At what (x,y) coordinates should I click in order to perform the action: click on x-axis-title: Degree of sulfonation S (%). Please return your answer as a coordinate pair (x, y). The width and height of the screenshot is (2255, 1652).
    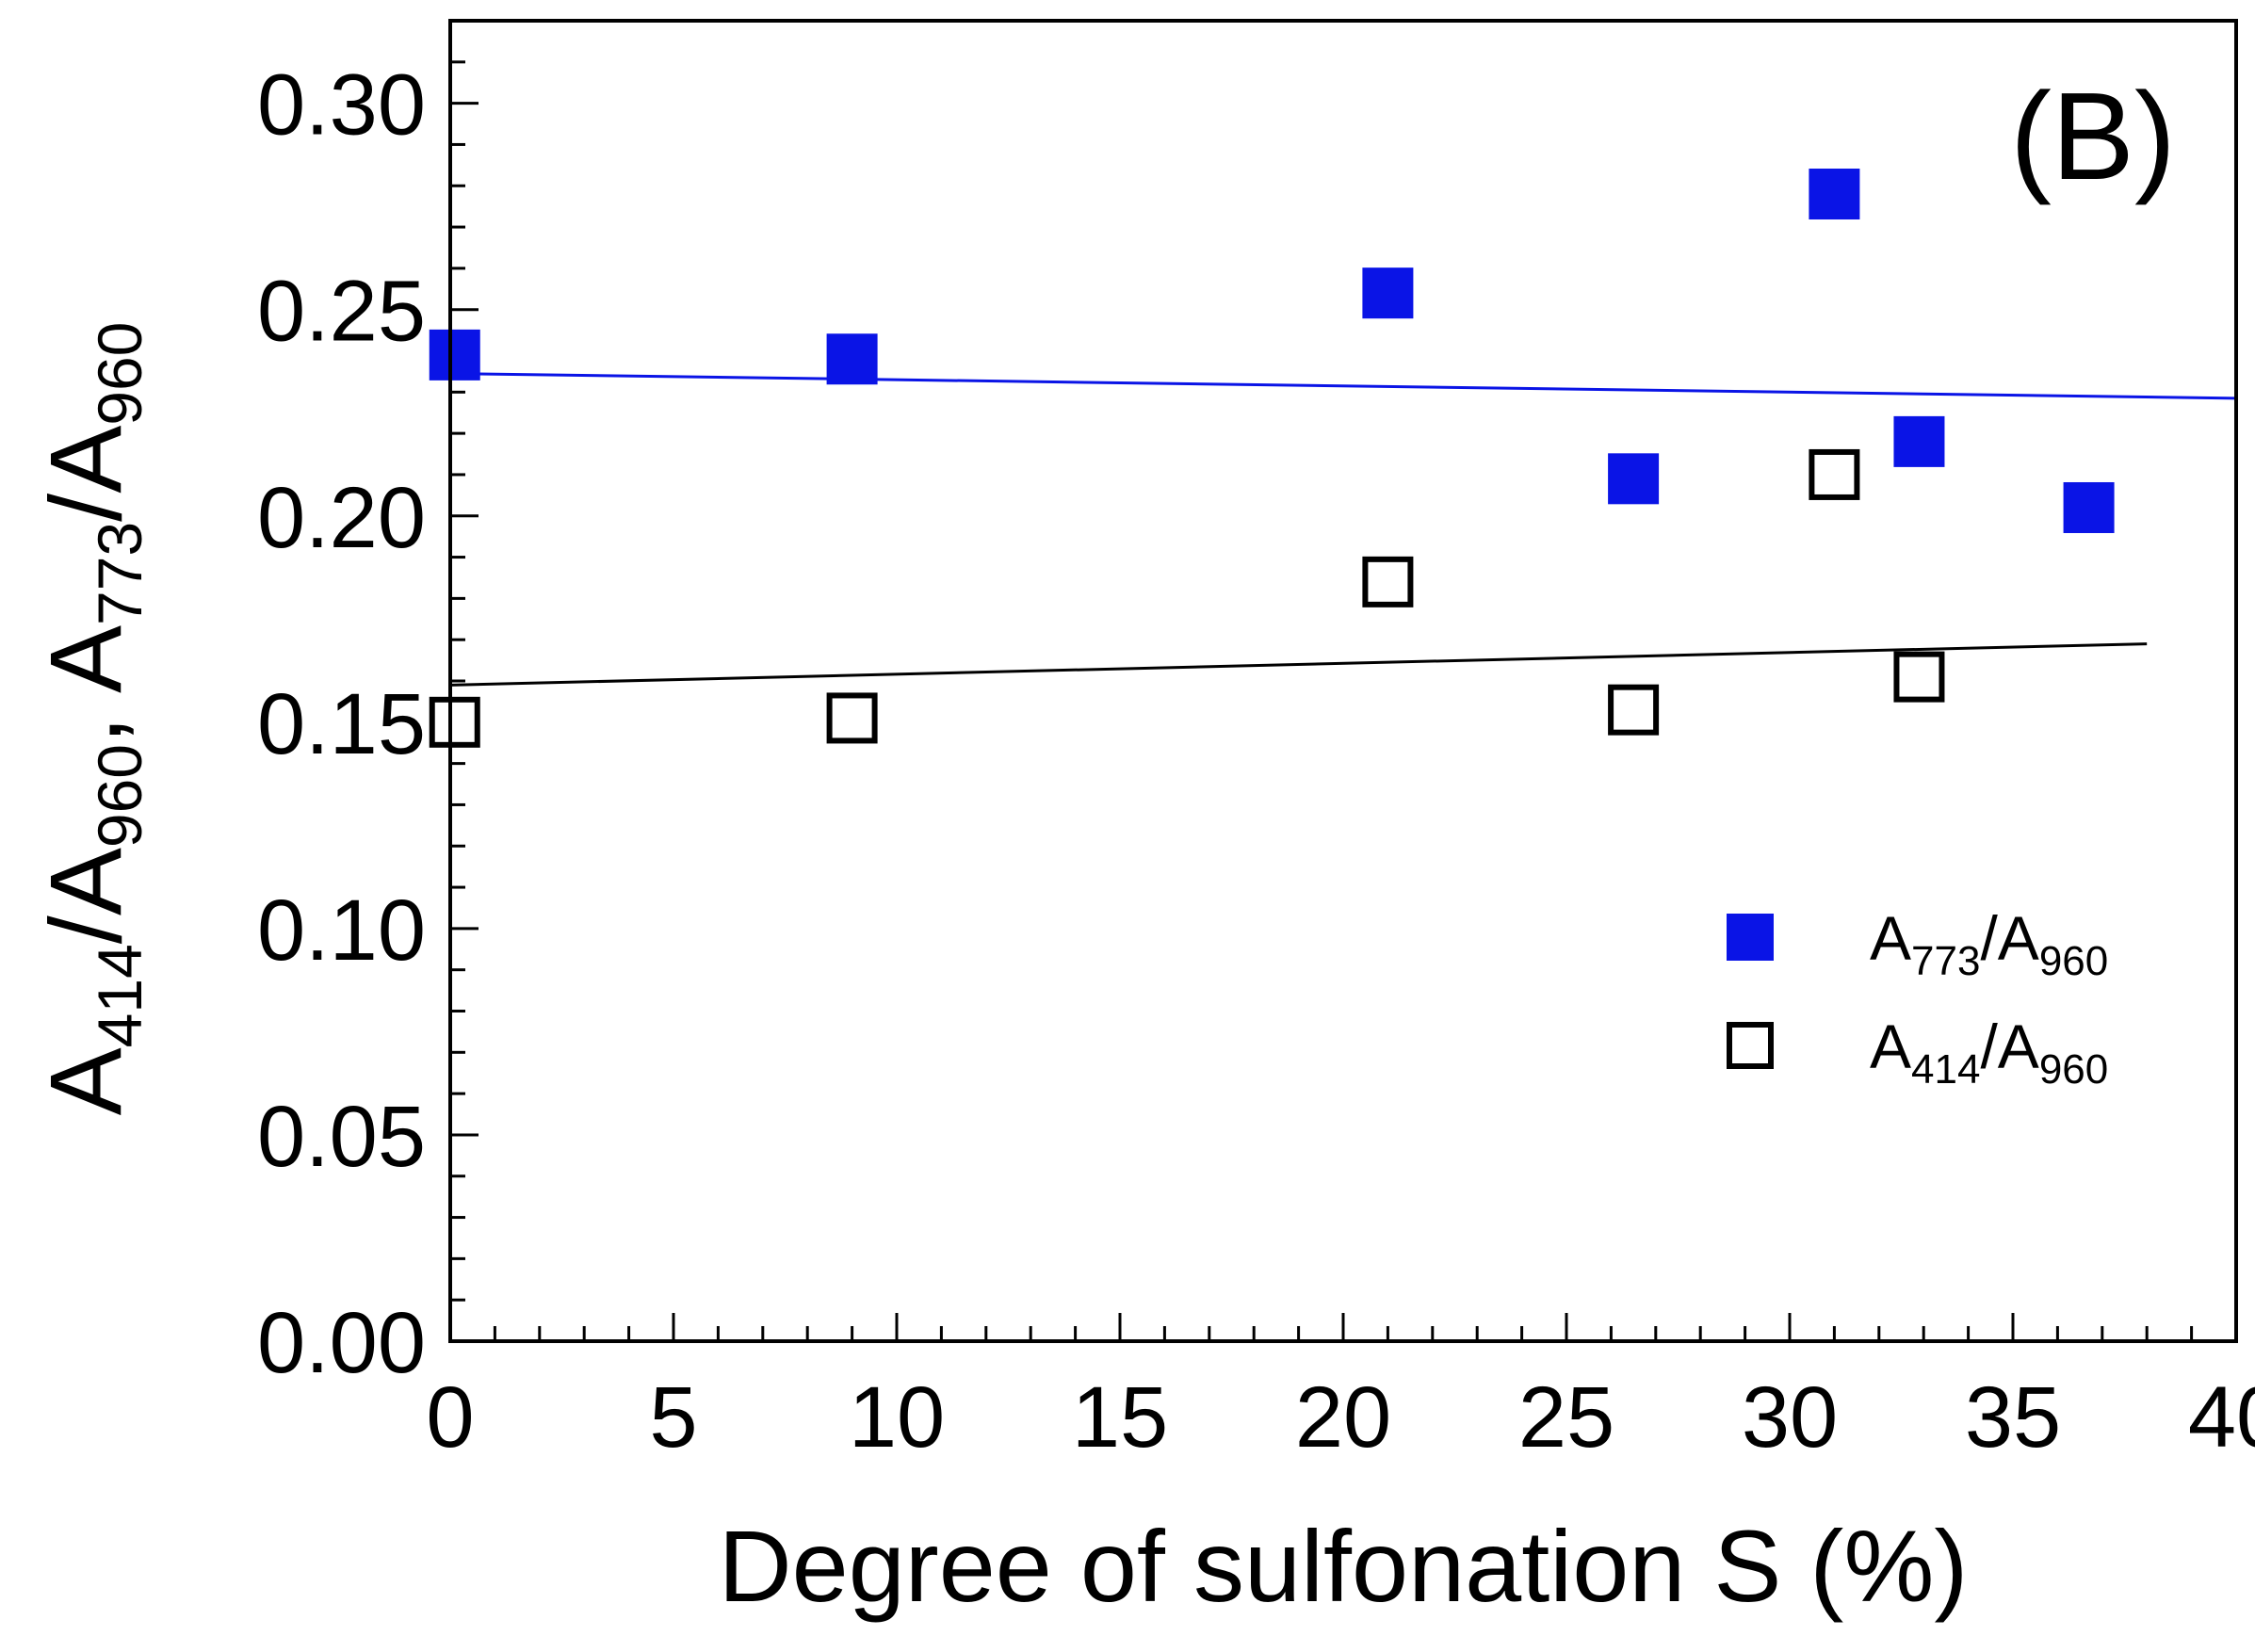
    Looking at the image, I should click on (1344, 1566).